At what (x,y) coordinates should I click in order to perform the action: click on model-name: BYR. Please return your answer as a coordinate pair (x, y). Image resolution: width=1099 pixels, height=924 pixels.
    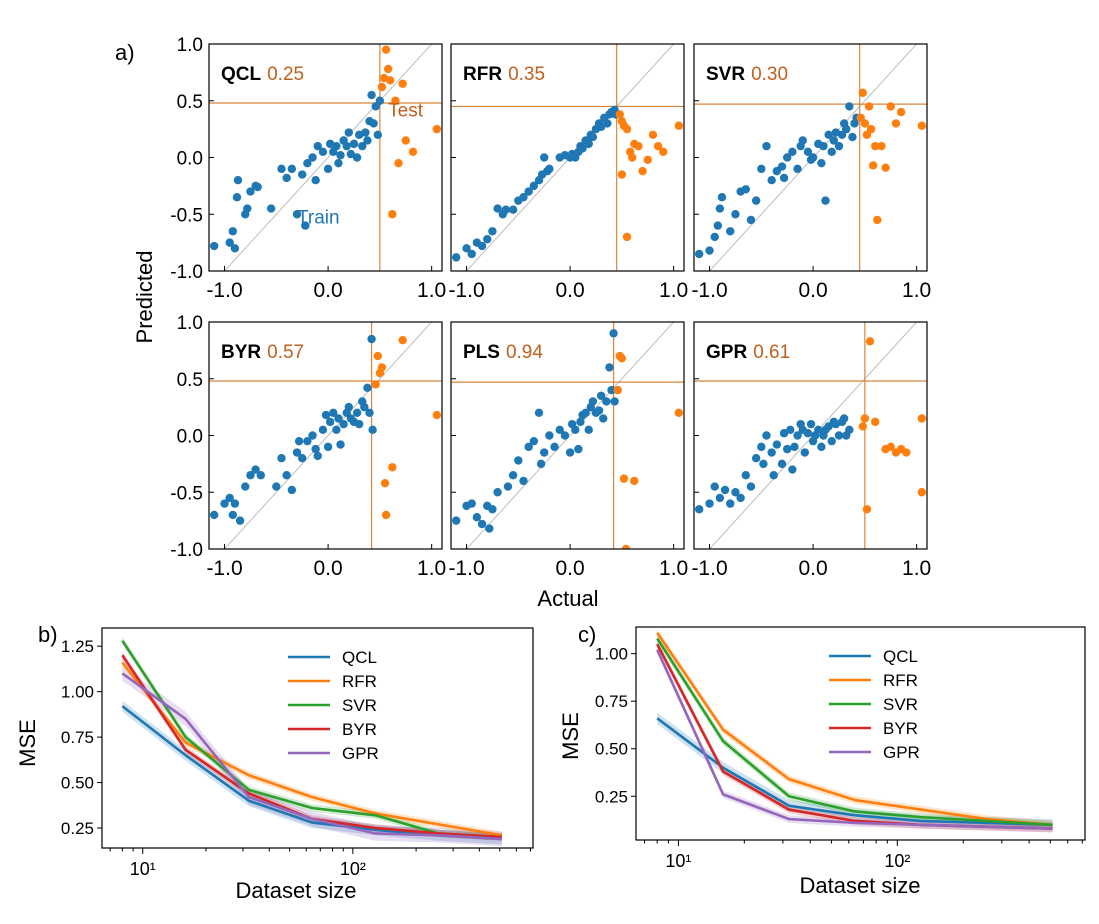
    Looking at the image, I should click on (241, 352).